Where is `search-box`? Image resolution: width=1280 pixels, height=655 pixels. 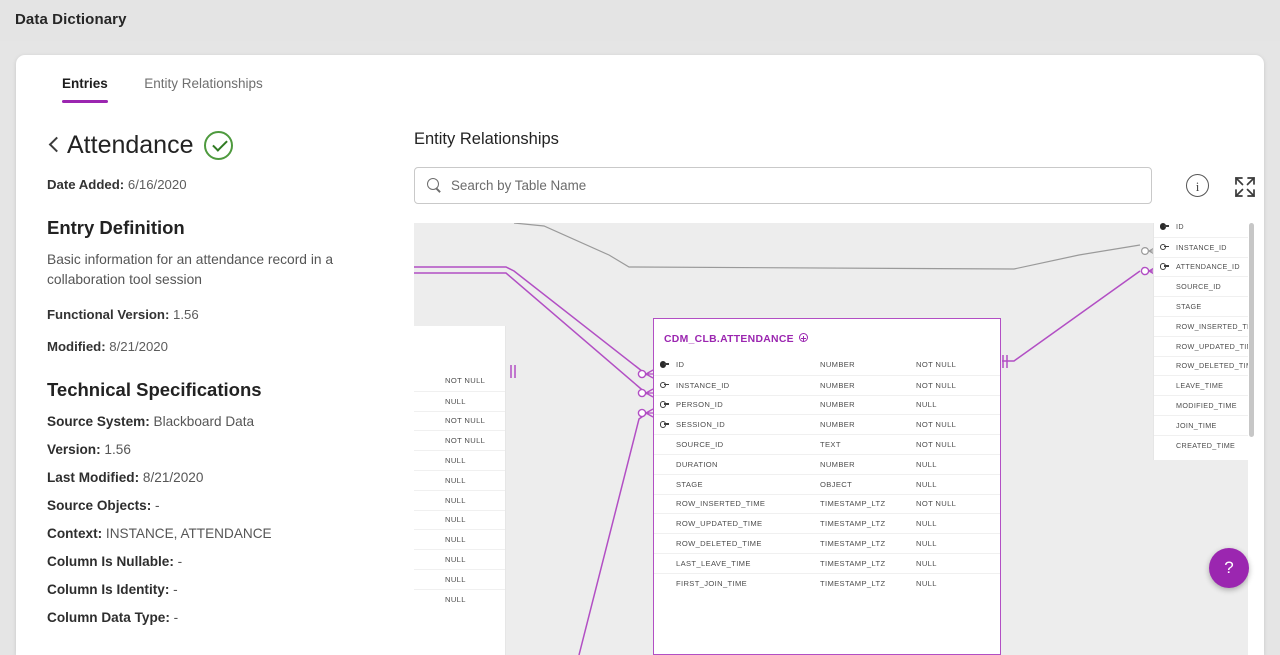 search-box is located at coordinates (783, 185).